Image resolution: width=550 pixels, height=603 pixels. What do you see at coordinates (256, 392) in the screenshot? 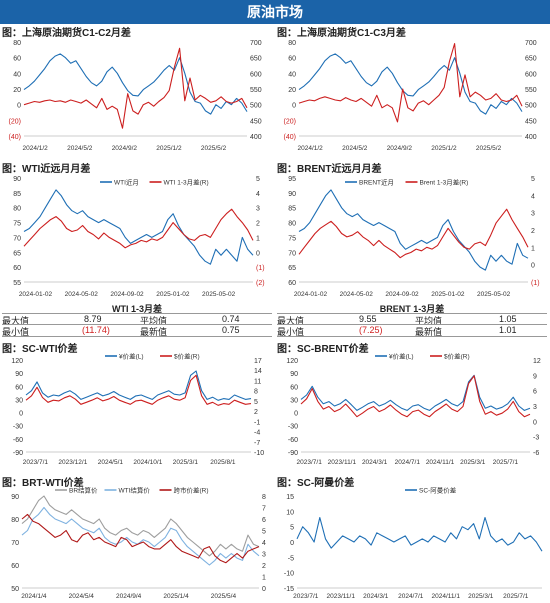
I see `y-right-tick-label: 8` at bounding box center [256, 392].